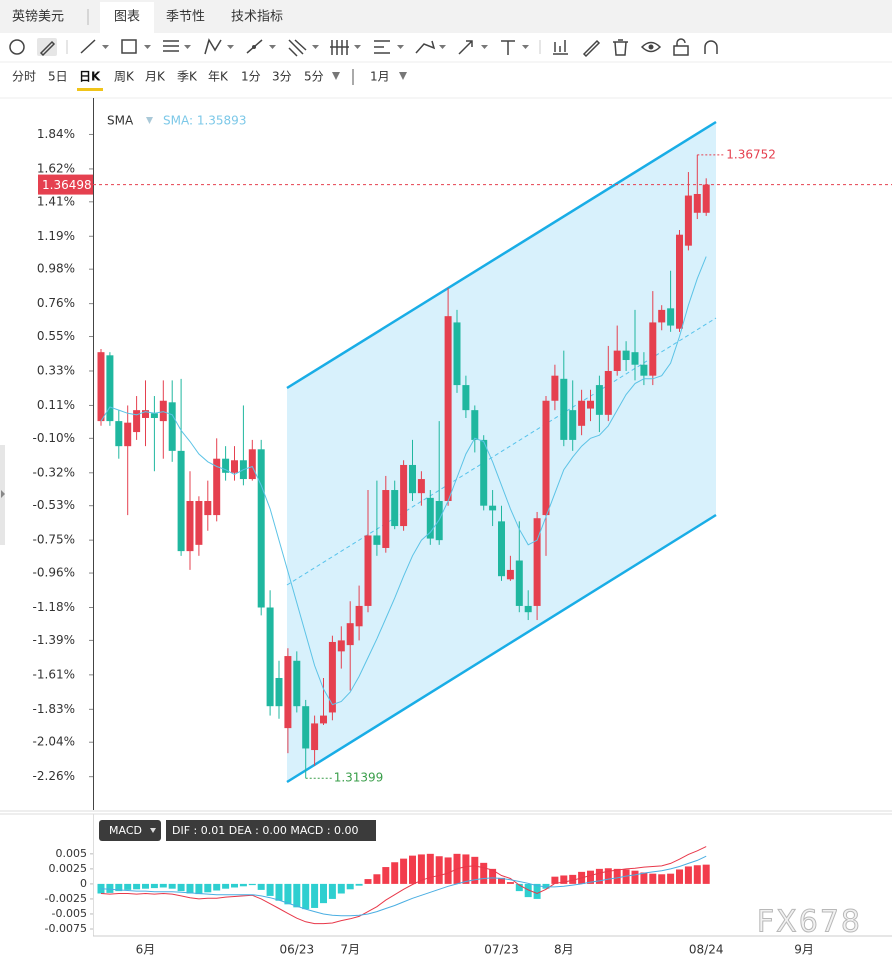 The image size is (892, 958). I want to click on tab: 图表, so click(127, 17).